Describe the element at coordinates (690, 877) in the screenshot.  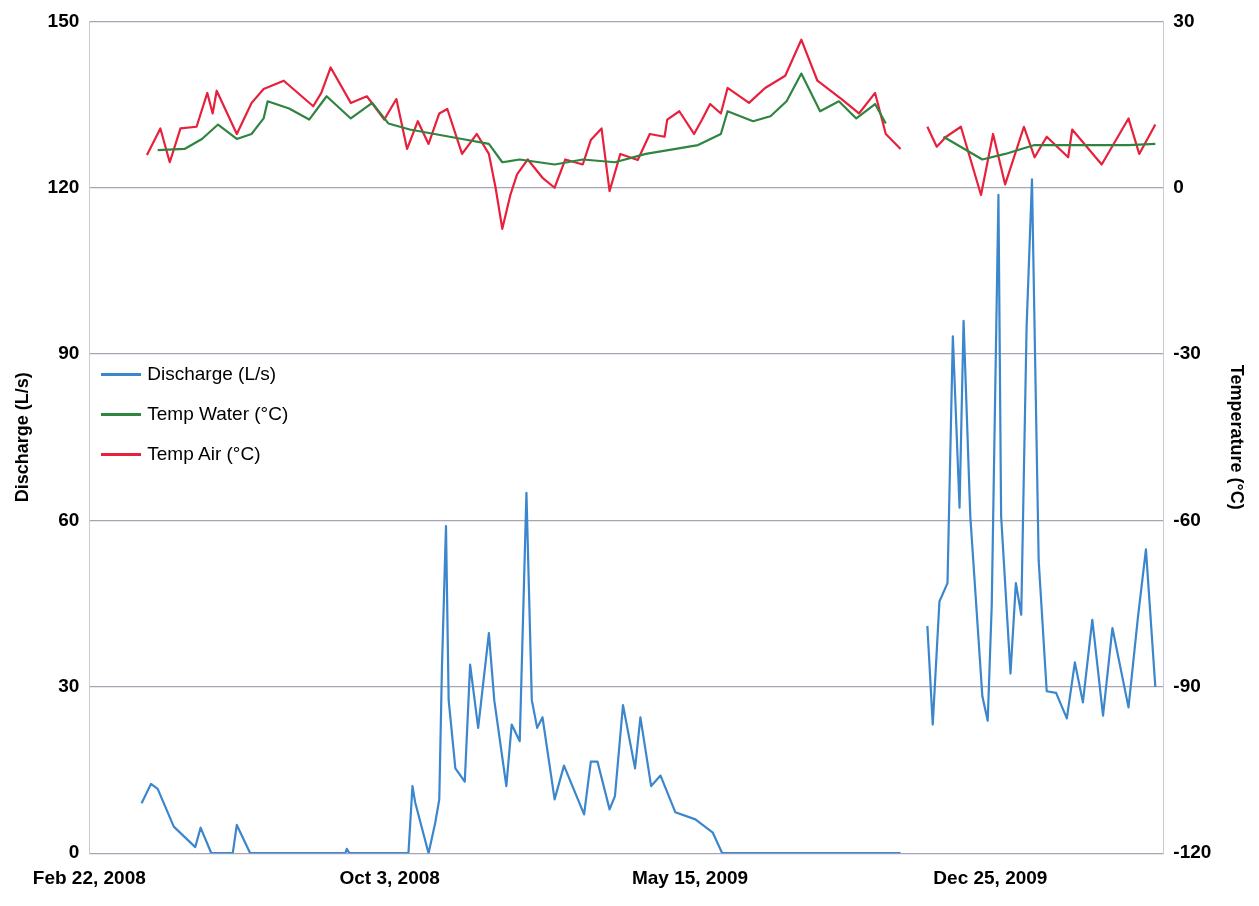
I see `x-tick-label: May 15, 2009` at that location.